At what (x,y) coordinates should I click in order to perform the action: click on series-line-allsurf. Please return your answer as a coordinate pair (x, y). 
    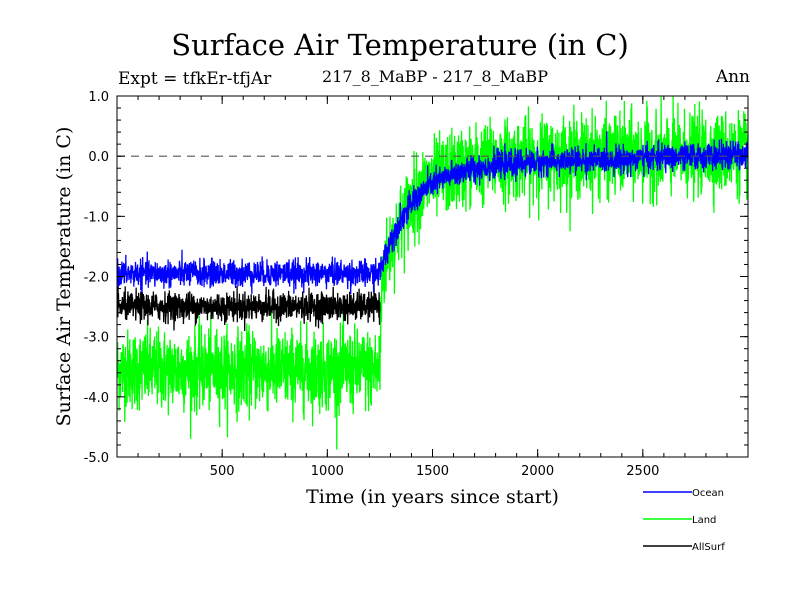
    Looking at the image, I should click on (249, 306).